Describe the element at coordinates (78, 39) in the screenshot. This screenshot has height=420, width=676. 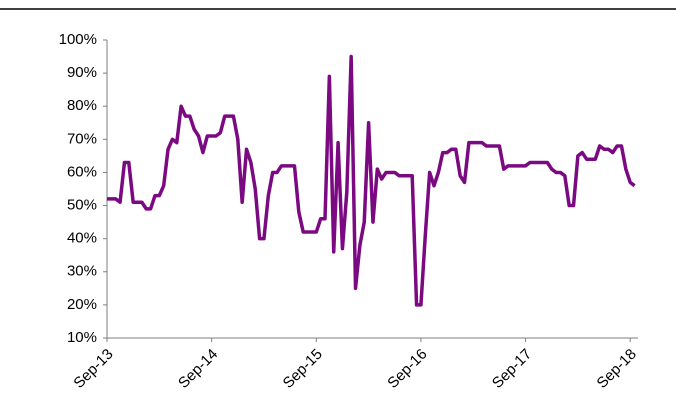
I see `y-tick-label: 100%` at that location.